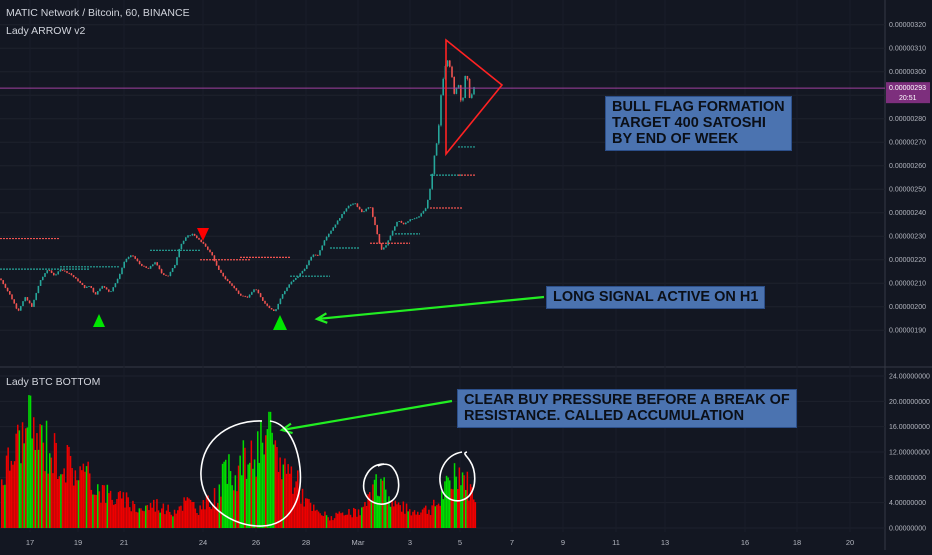  I want to click on arrow-to-signal-head, so click(321, 318).